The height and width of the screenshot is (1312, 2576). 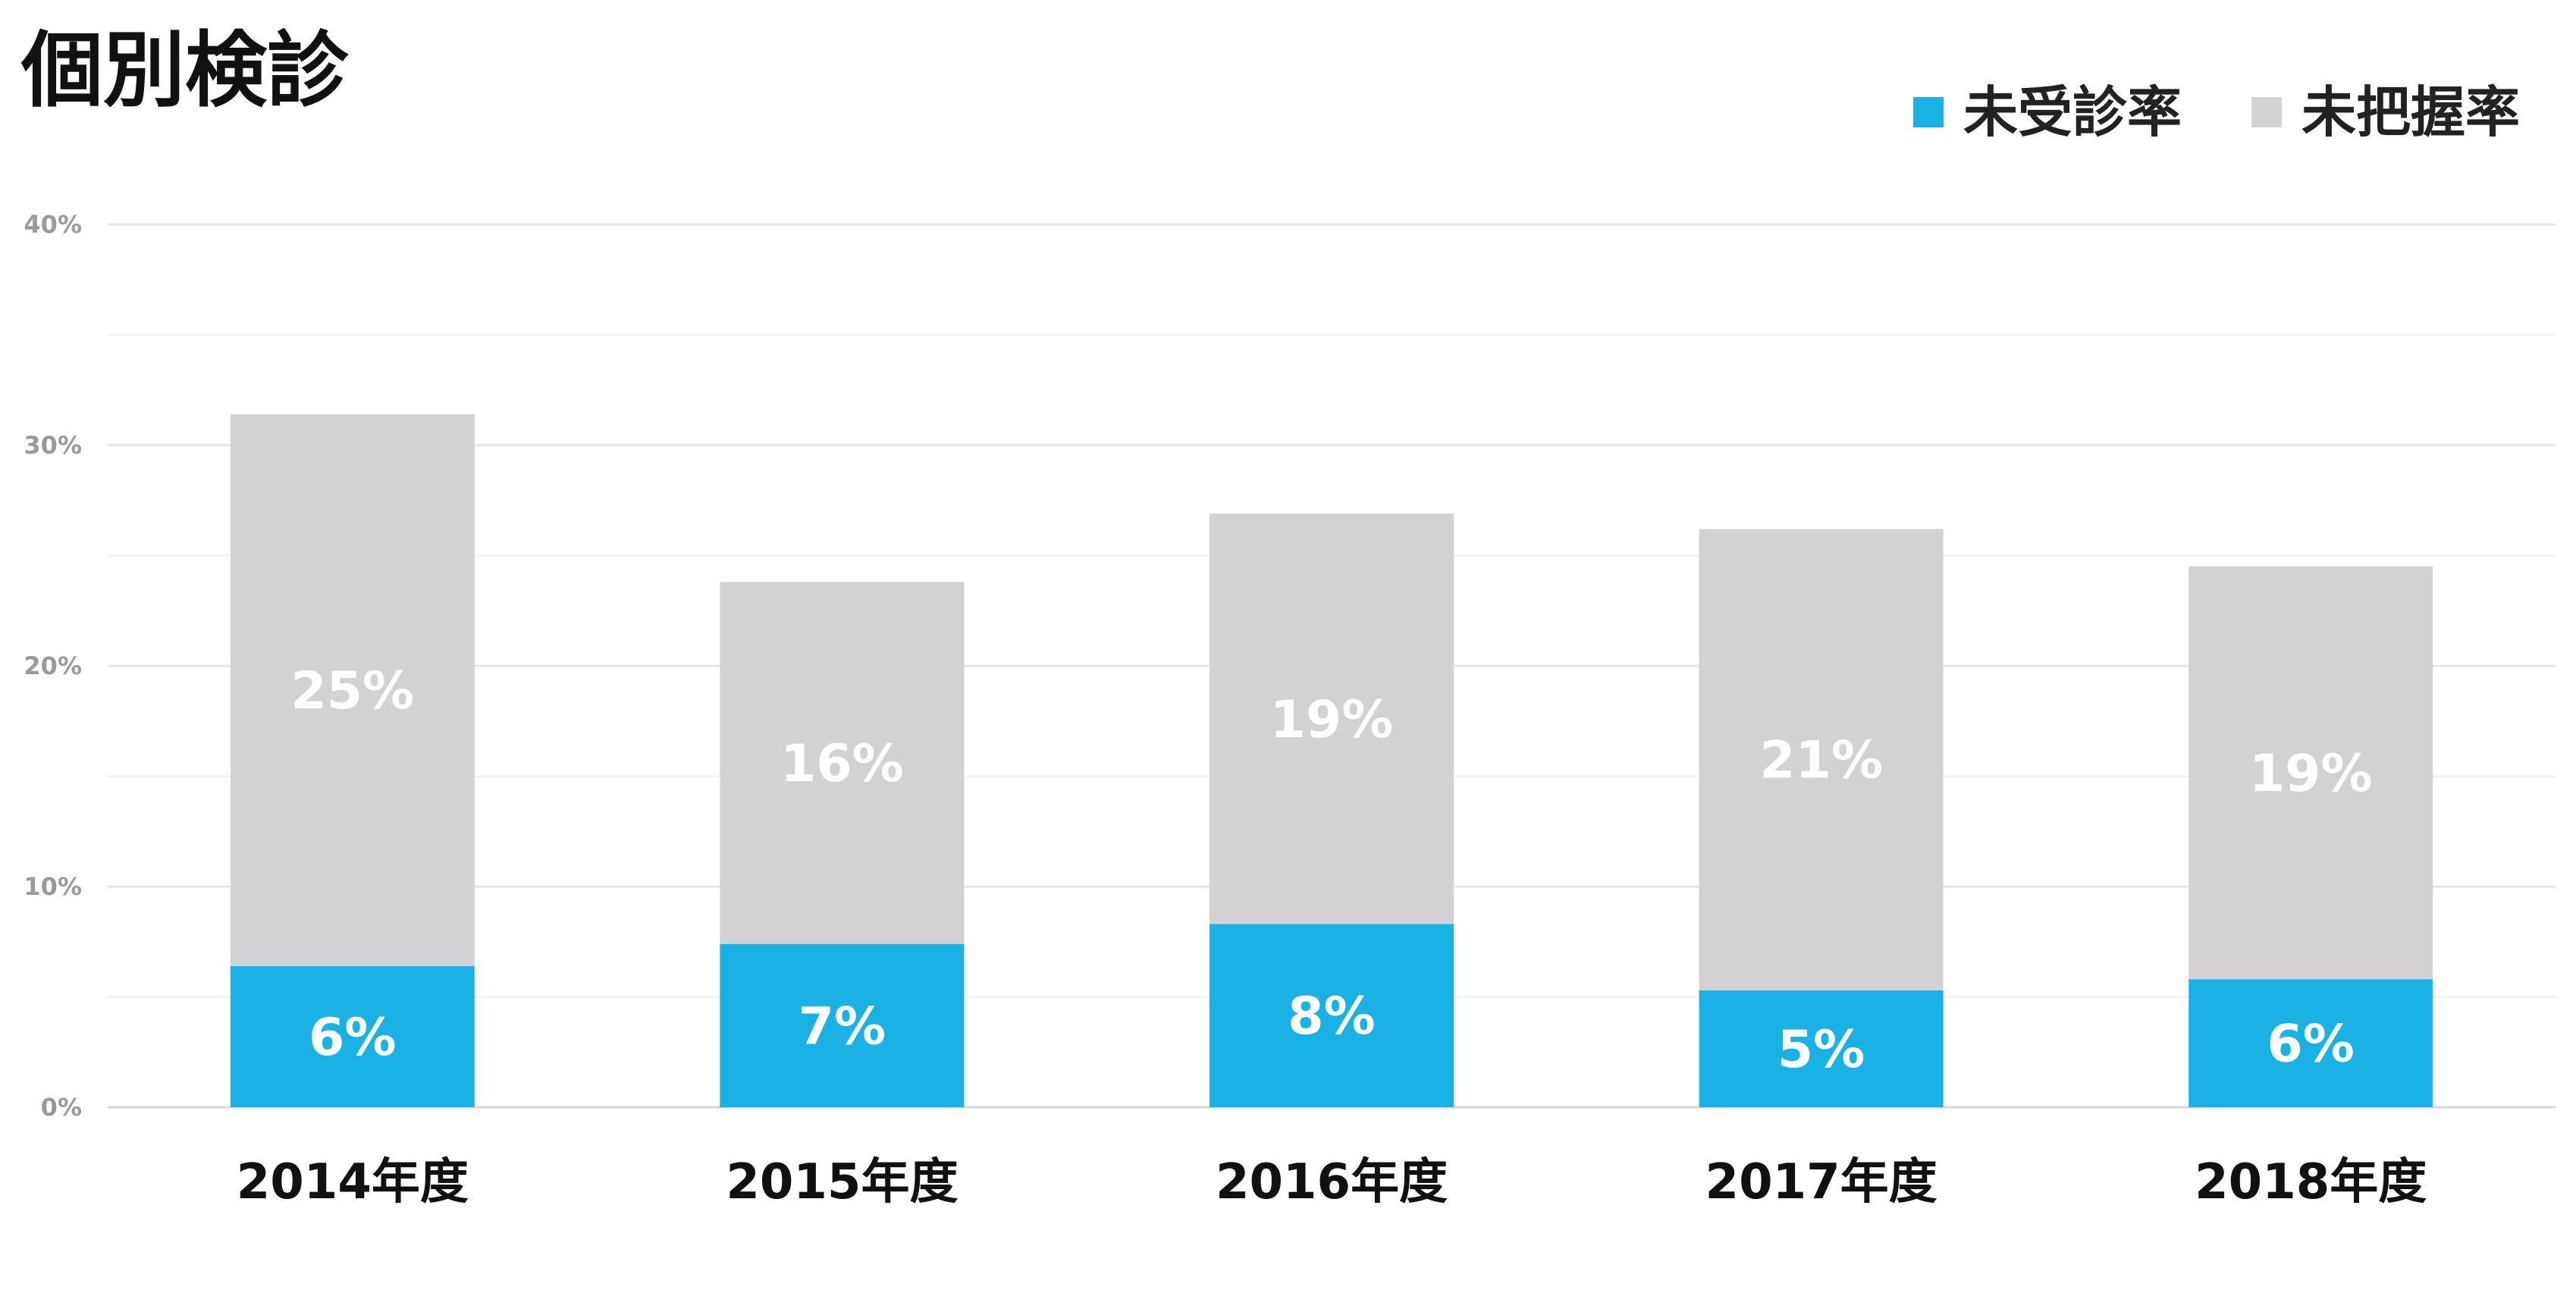 I want to click on y-axis-ticks: 0% 10% 20% 30% 40%, so click(x=53, y=666).